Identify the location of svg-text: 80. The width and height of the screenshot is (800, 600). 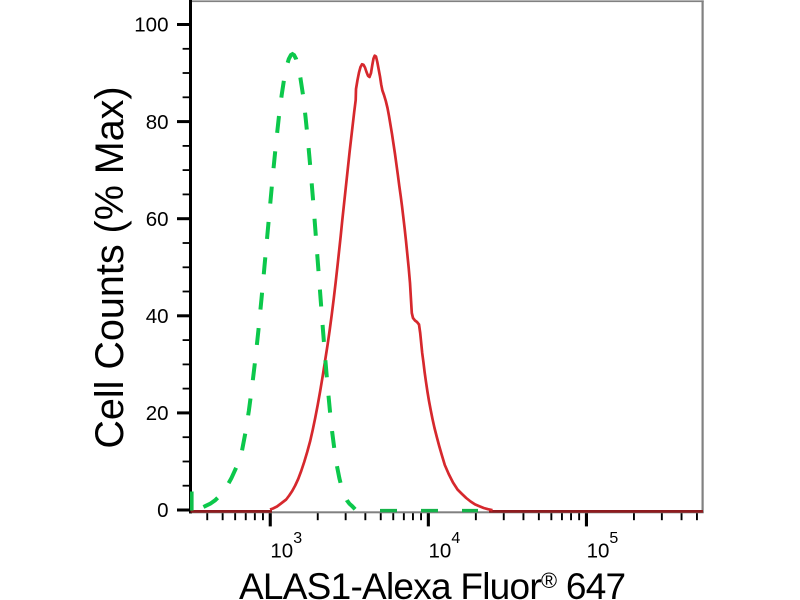
(157, 122).